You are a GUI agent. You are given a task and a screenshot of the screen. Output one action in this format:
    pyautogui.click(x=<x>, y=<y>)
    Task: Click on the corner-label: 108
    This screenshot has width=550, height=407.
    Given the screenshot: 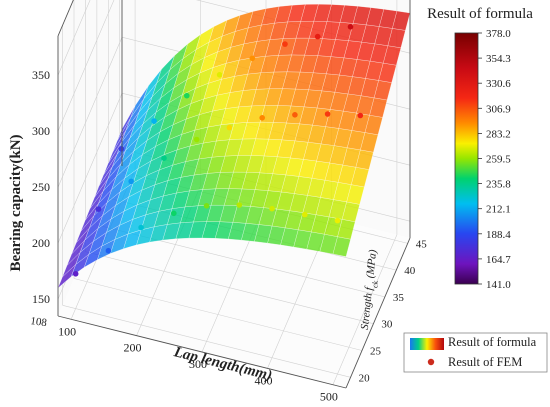 What is the action you would take?
    pyautogui.click(x=39, y=322)
    